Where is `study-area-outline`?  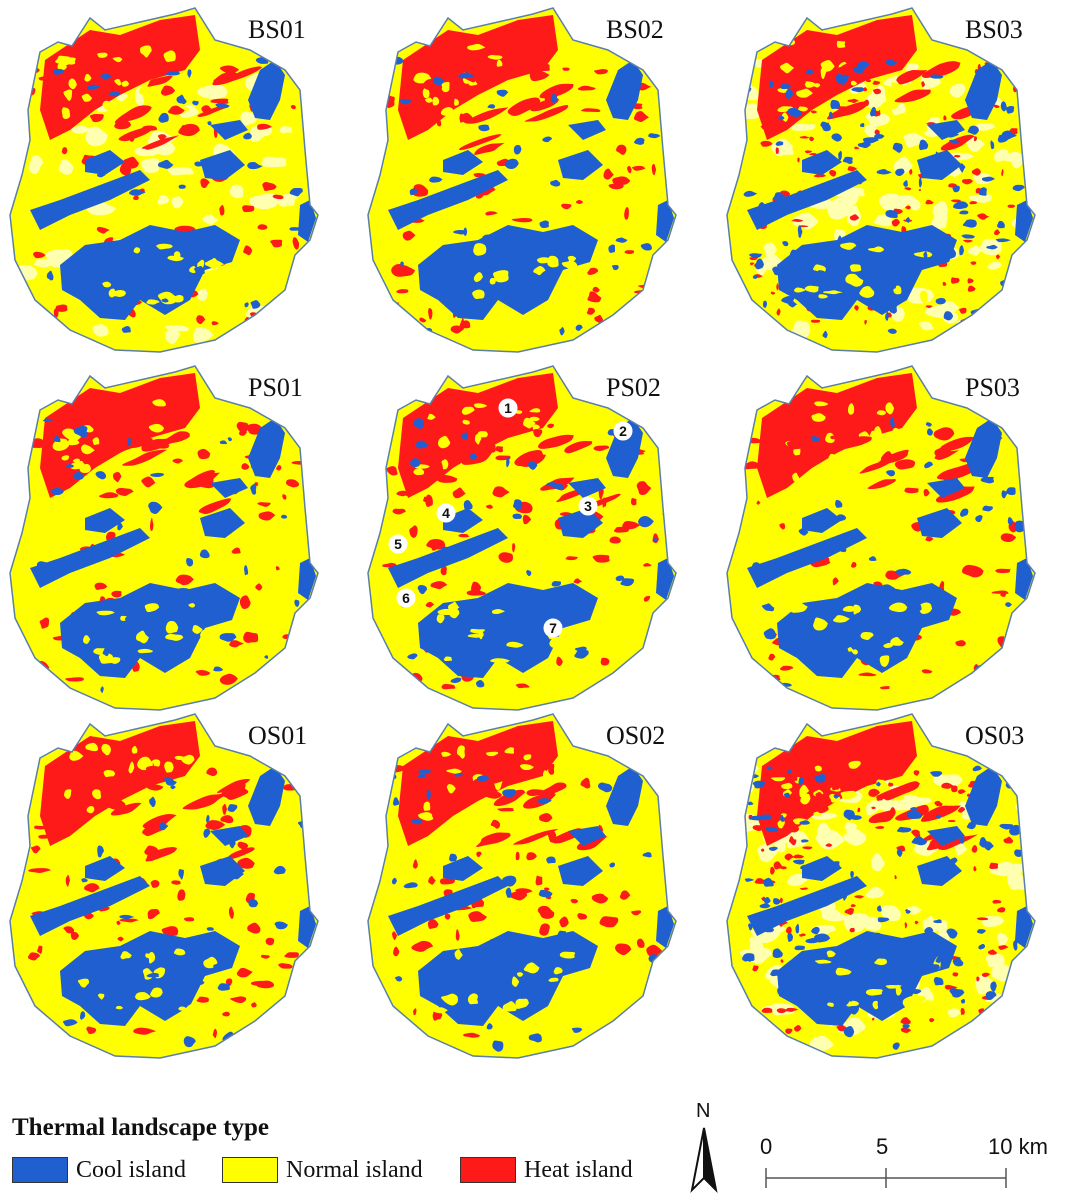 study-area-outline is located at coordinates (522, 886).